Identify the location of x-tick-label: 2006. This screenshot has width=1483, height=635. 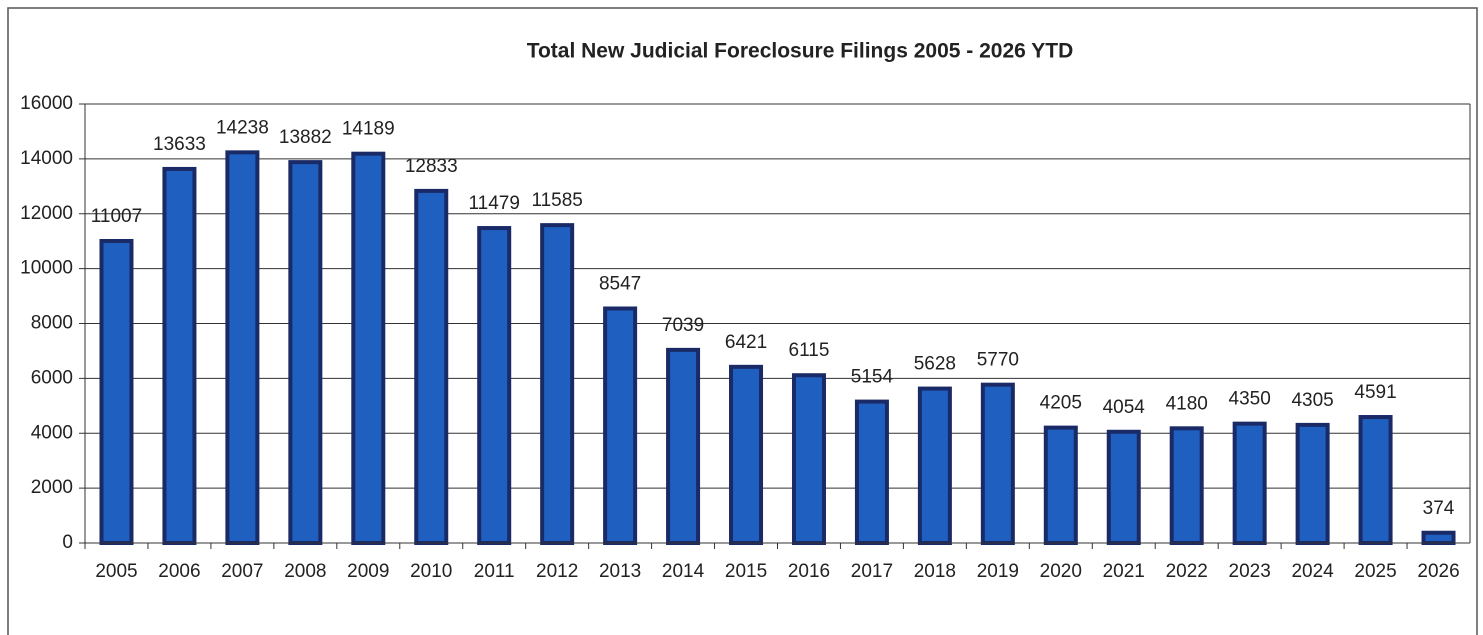
(179, 571).